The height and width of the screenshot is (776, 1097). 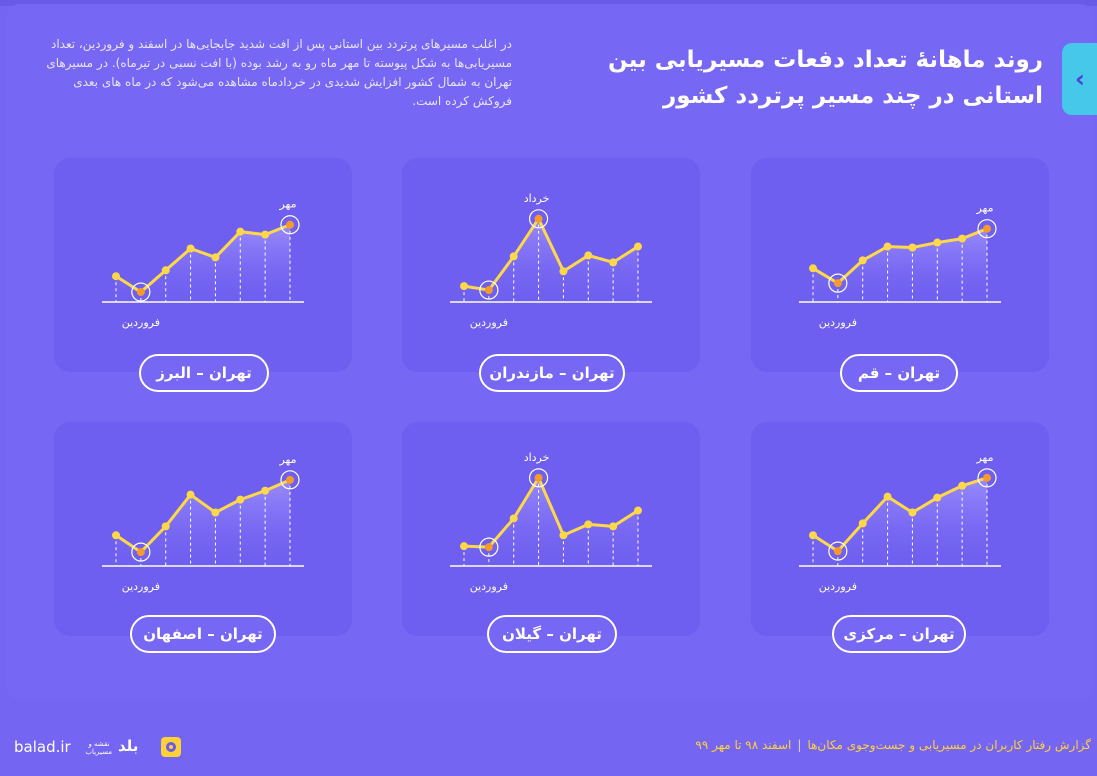 I want to click on chart-card-tehran-qom: فروردین مهر, so click(x=900, y=265).